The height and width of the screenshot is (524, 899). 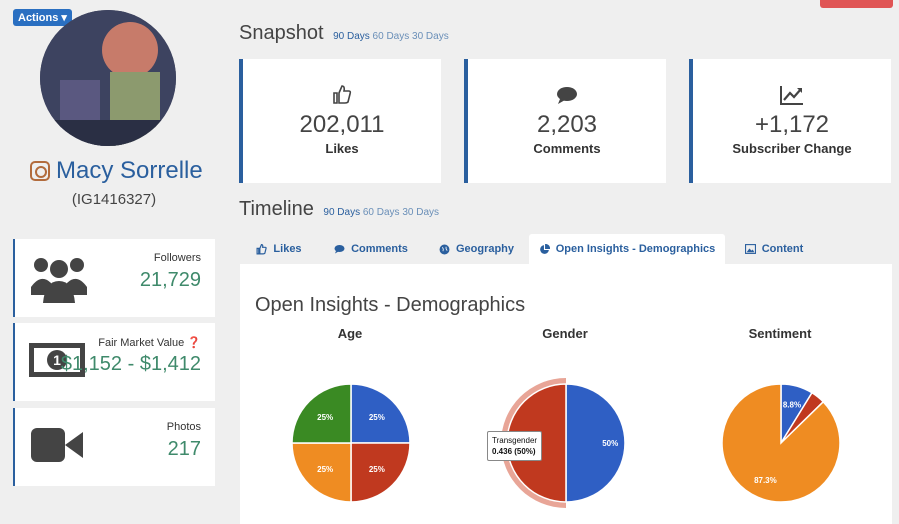 I want to click on tab-comments: Comments, so click(x=371, y=249).